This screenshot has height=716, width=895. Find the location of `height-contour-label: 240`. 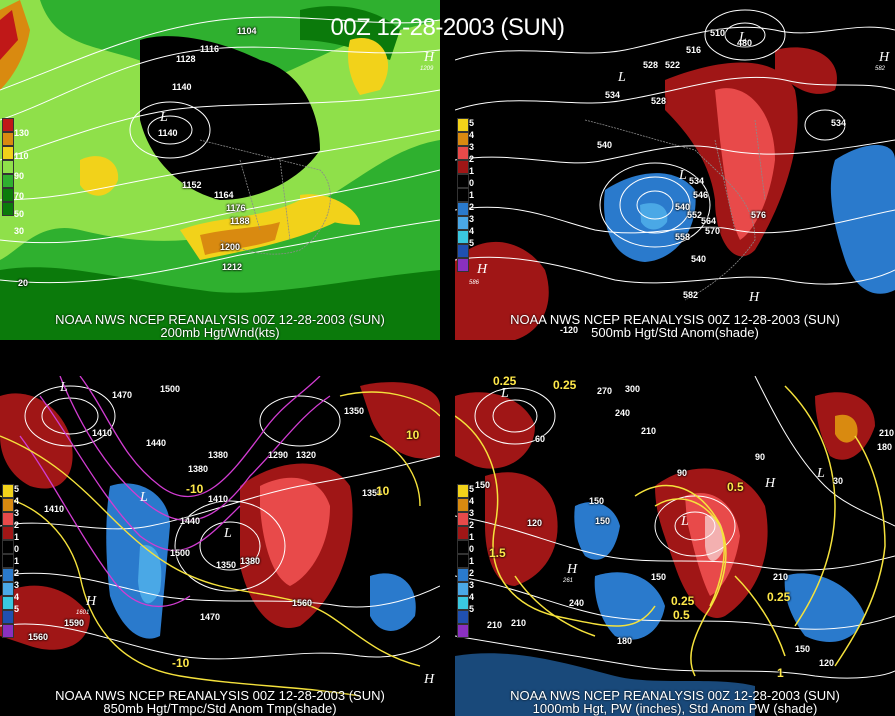

height-contour-label: 240 is located at coordinates (623, 413).